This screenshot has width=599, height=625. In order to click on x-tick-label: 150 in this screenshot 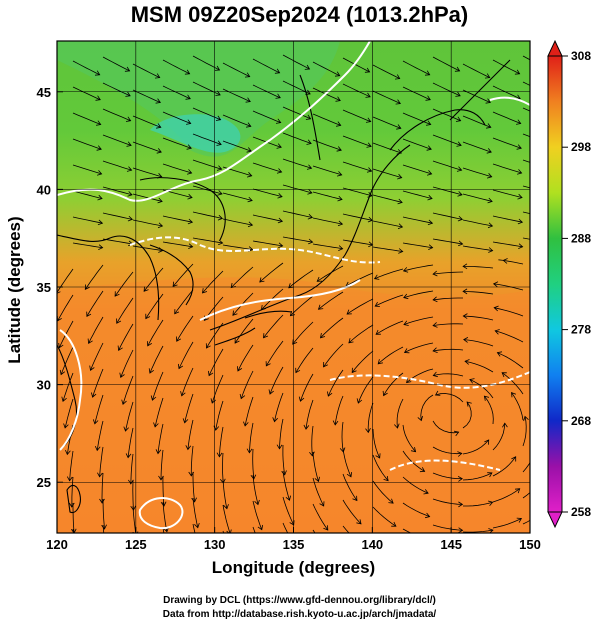, I will do `click(530, 544)`.